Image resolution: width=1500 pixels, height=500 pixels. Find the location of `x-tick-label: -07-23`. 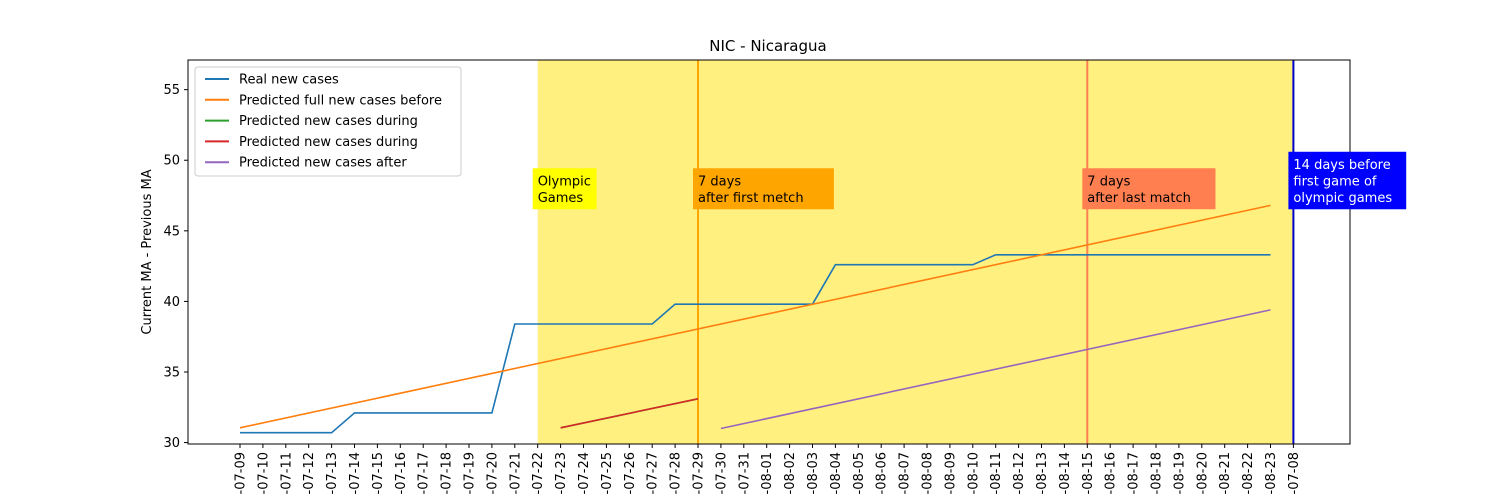

x-tick-label: -07-23 is located at coordinates (561, 473).